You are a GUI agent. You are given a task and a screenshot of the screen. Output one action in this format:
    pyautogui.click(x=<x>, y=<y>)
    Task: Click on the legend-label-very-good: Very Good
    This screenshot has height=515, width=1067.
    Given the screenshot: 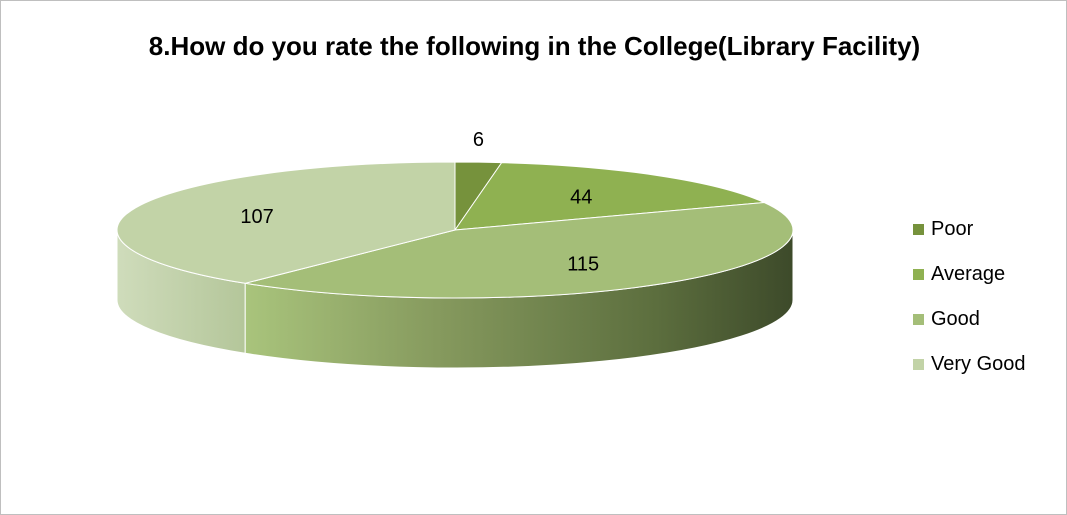 What is the action you would take?
    pyautogui.click(x=978, y=364)
    